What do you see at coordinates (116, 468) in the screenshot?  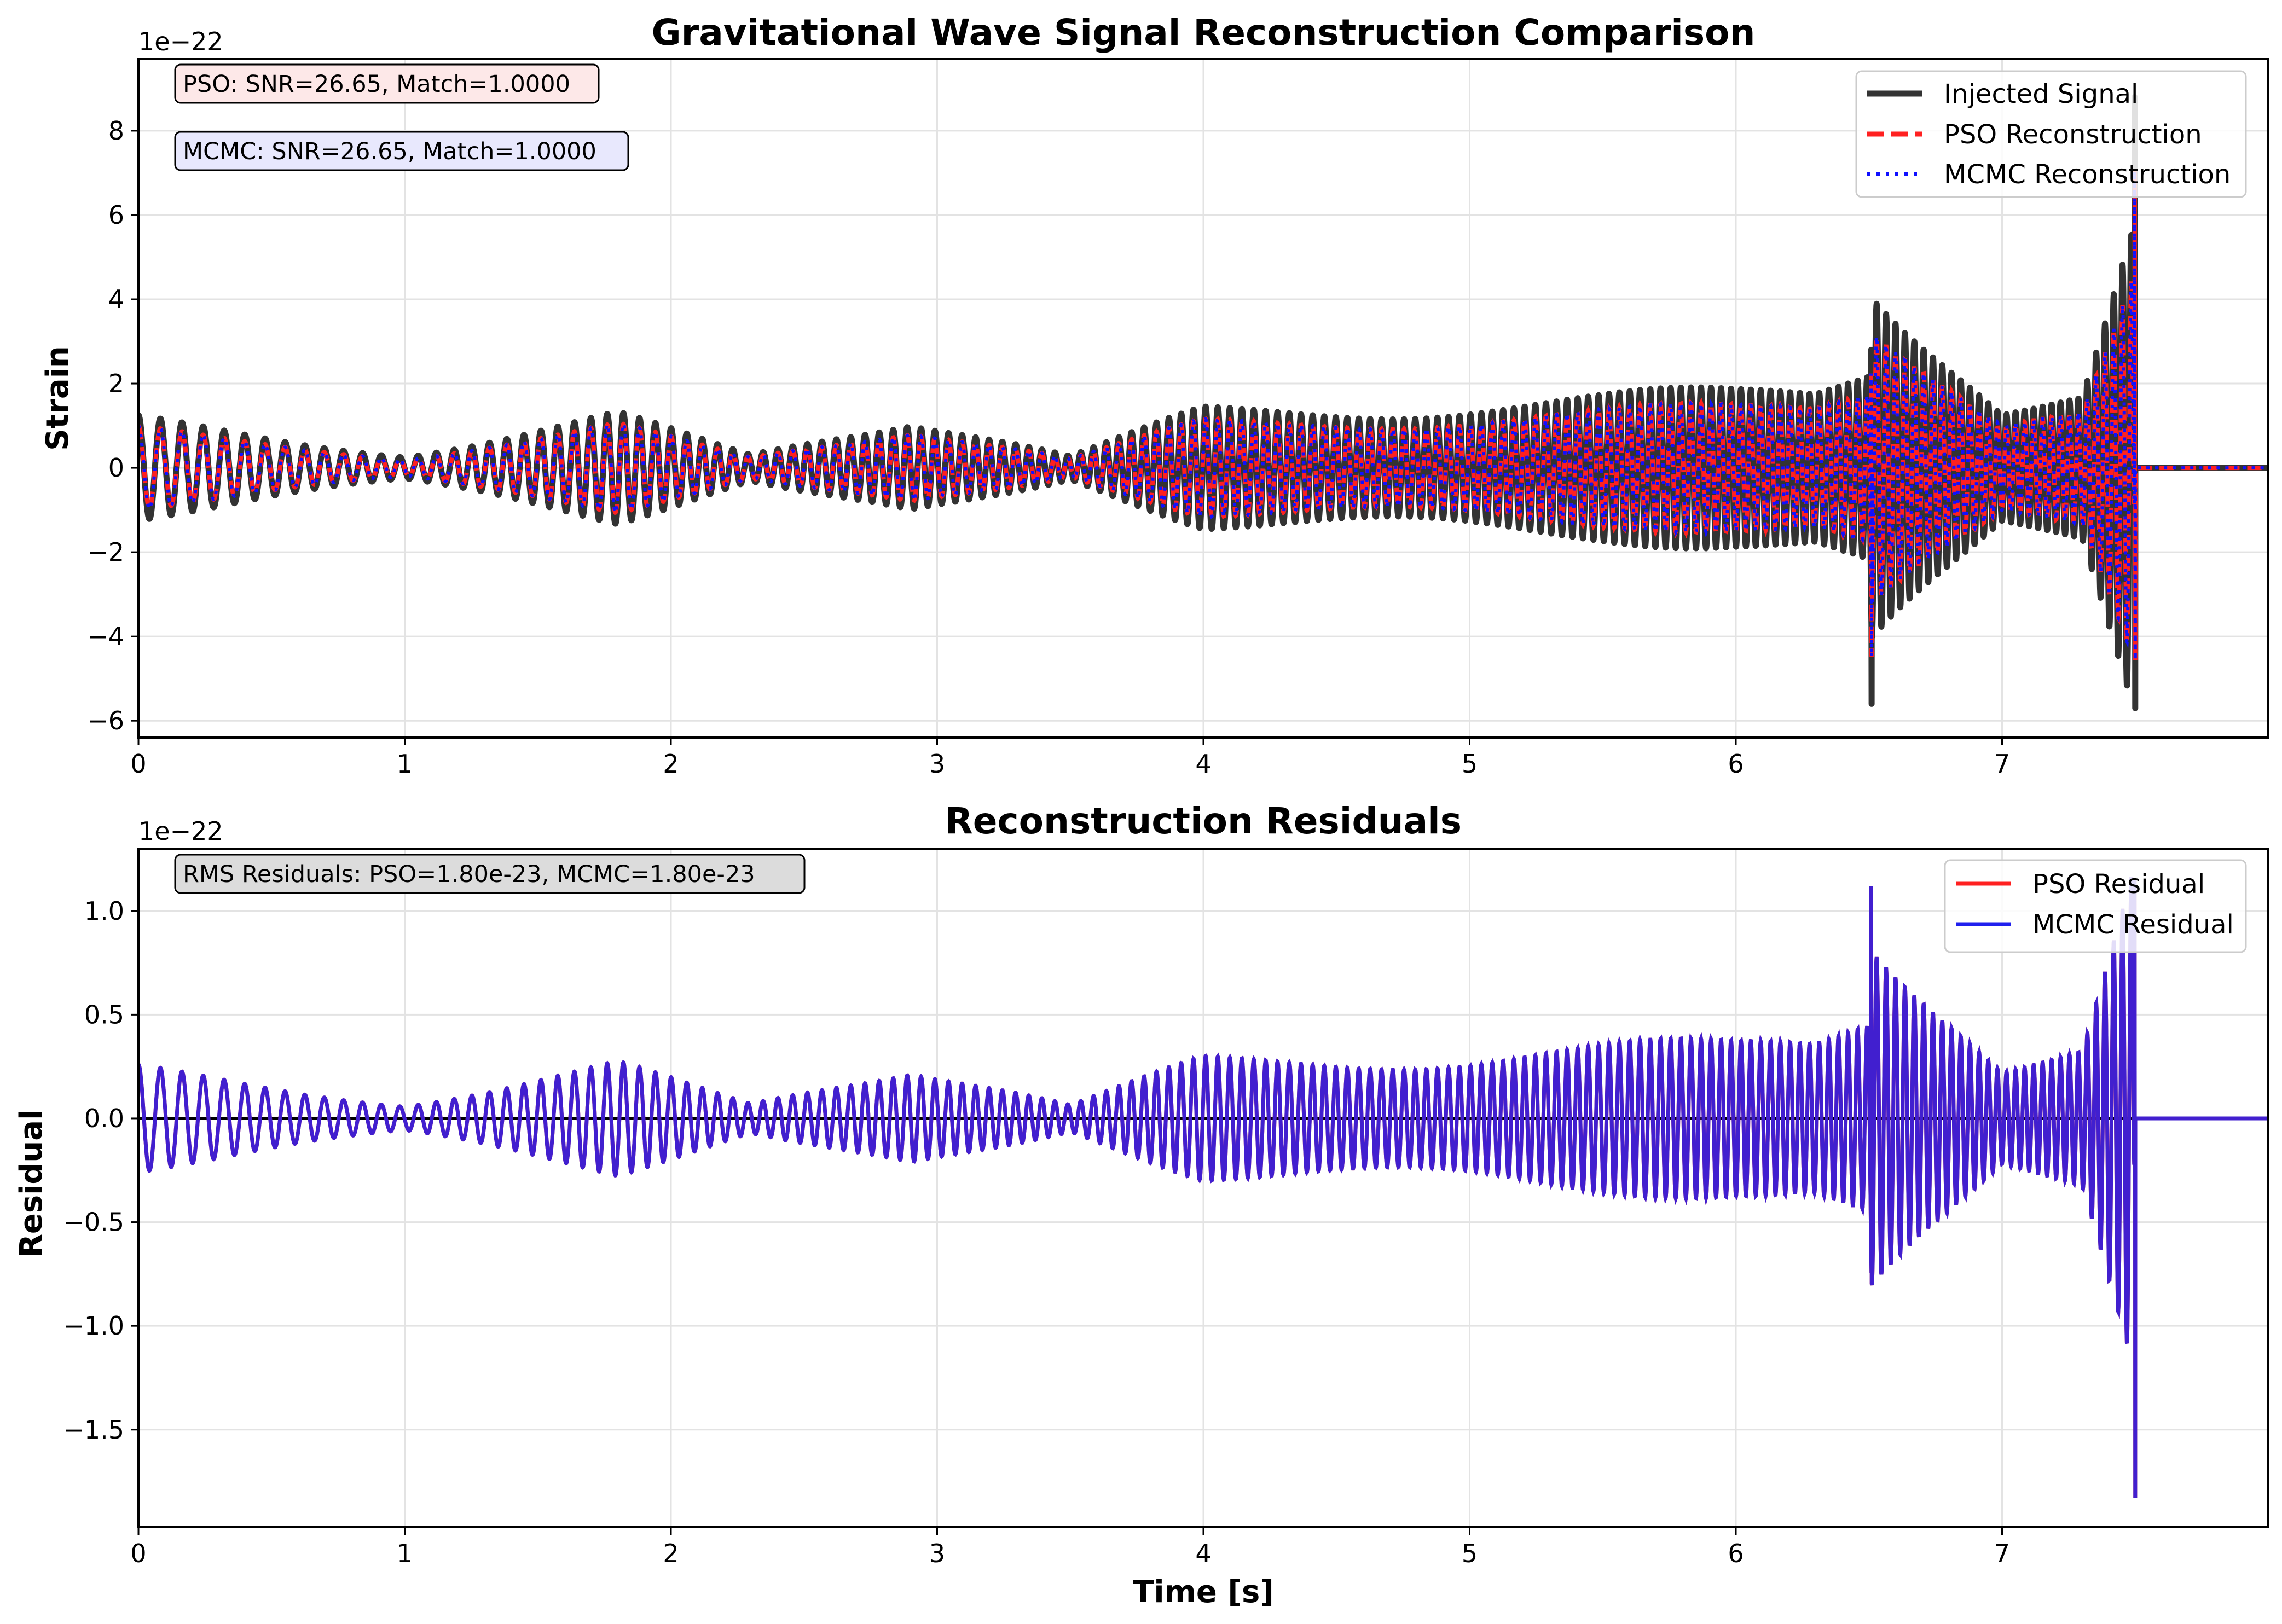 I see `y-tick-label: 0` at bounding box center [116, 468].